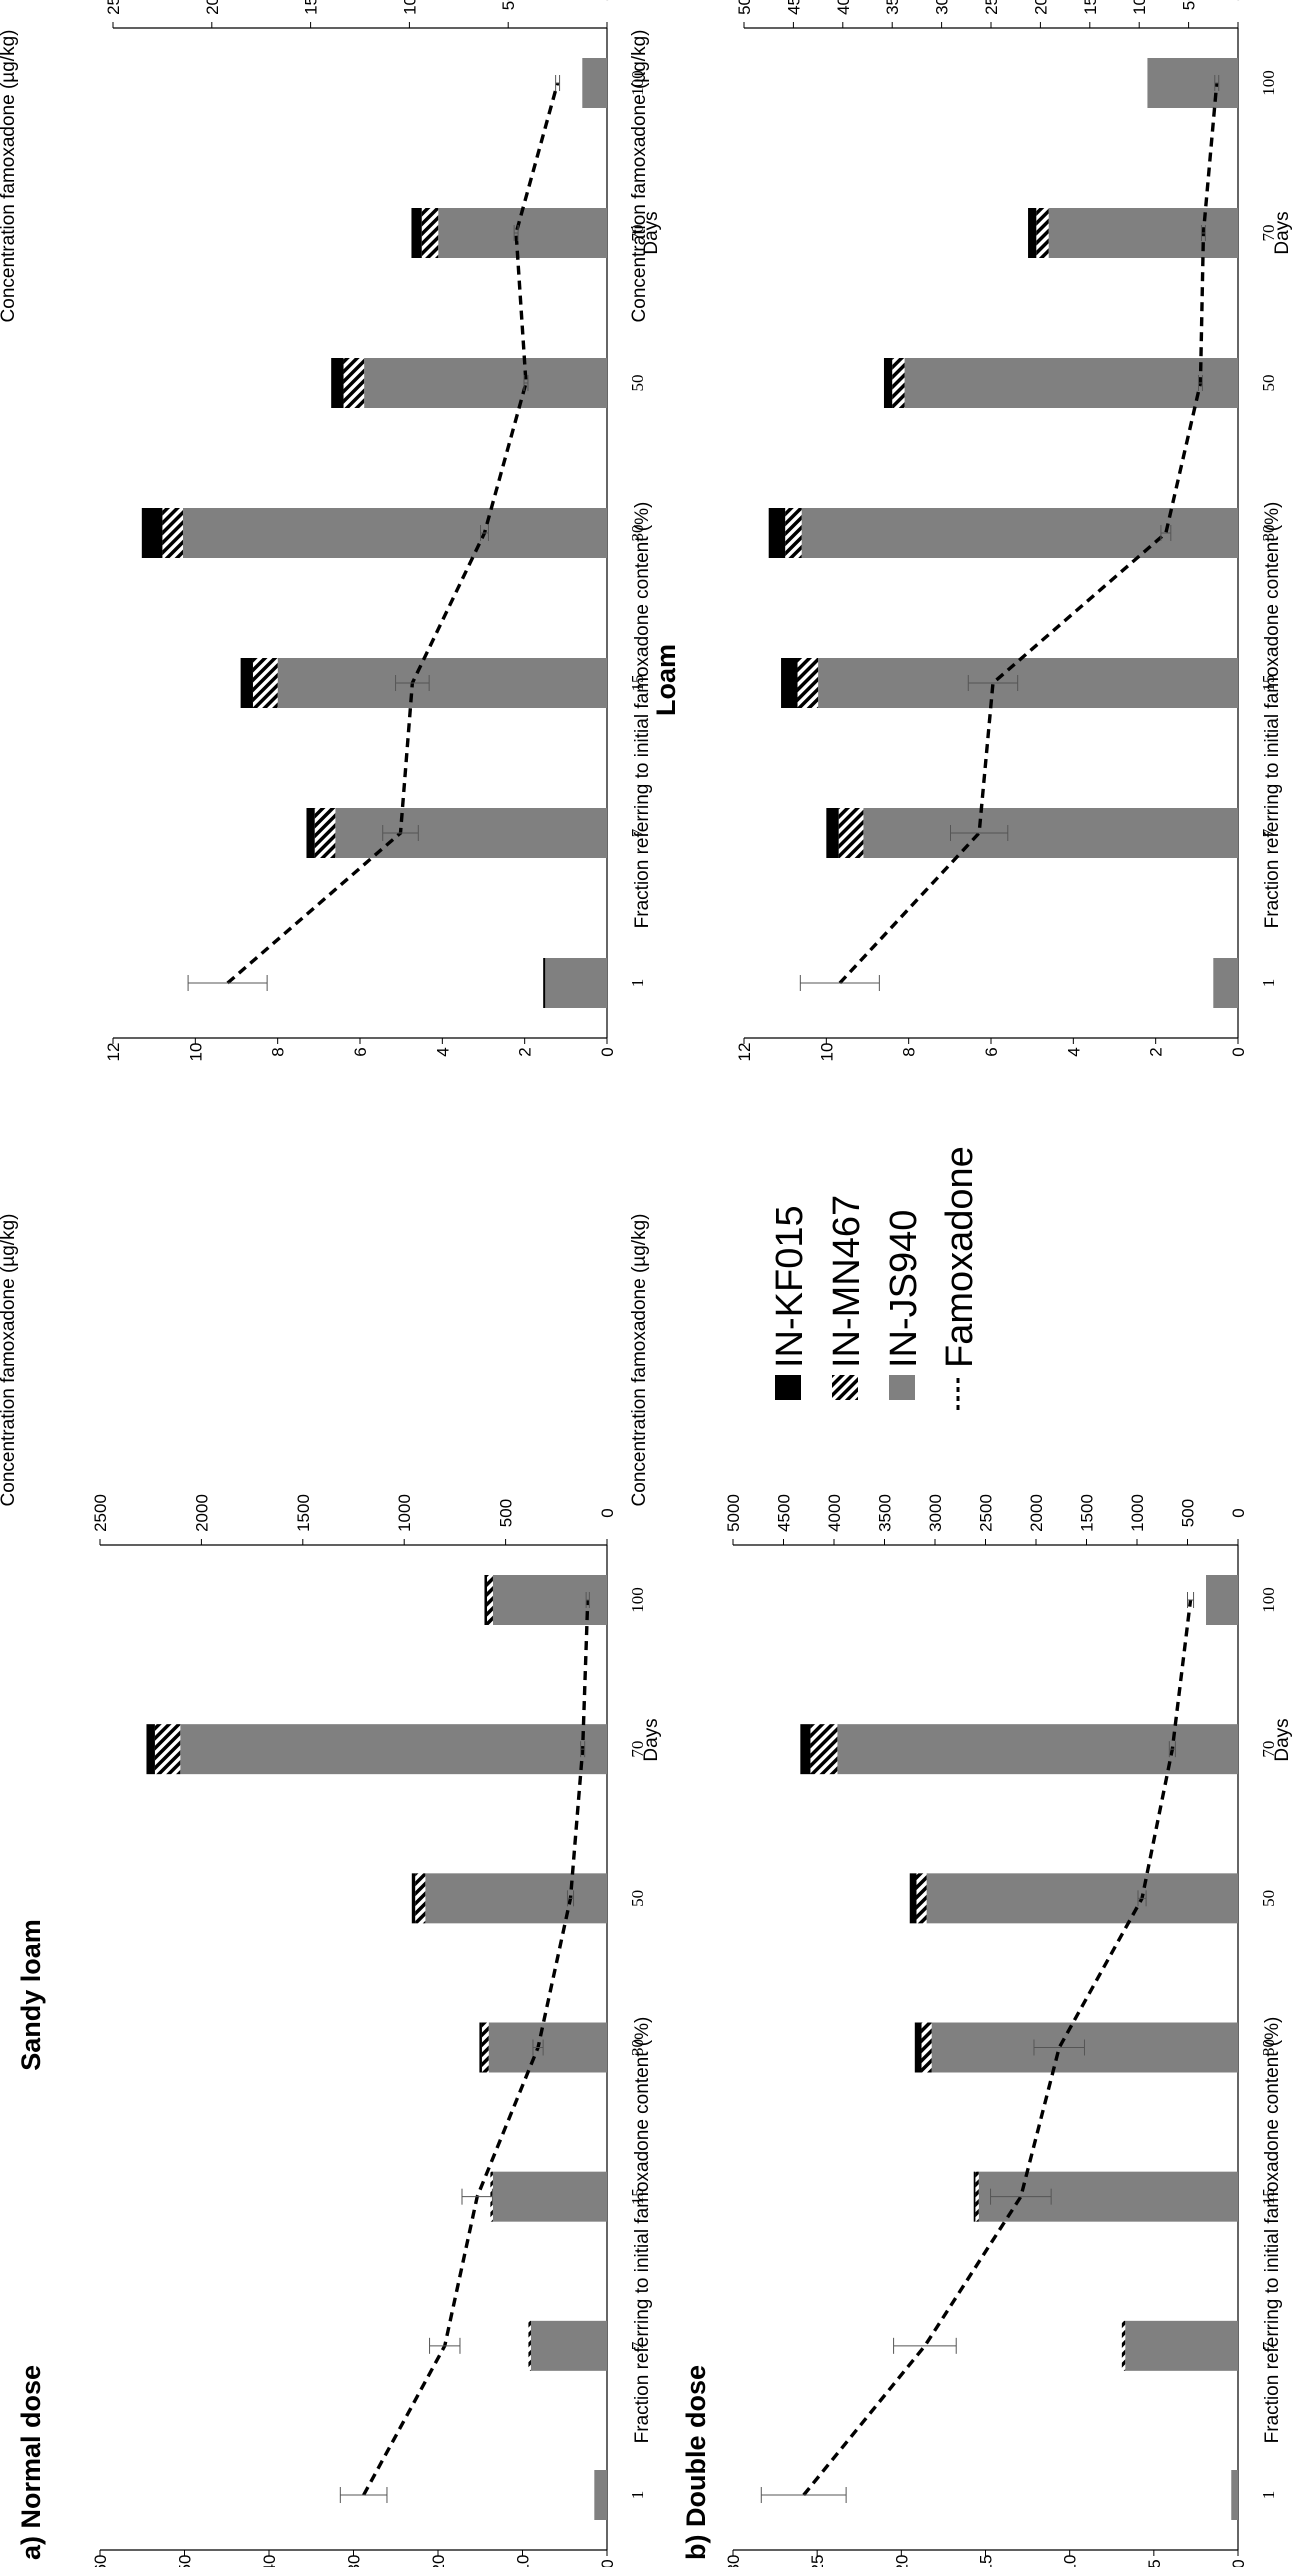 This screenshot has width=1305, height=2567. I want to click on right-tick-label: 5000, so click(733, 1513).